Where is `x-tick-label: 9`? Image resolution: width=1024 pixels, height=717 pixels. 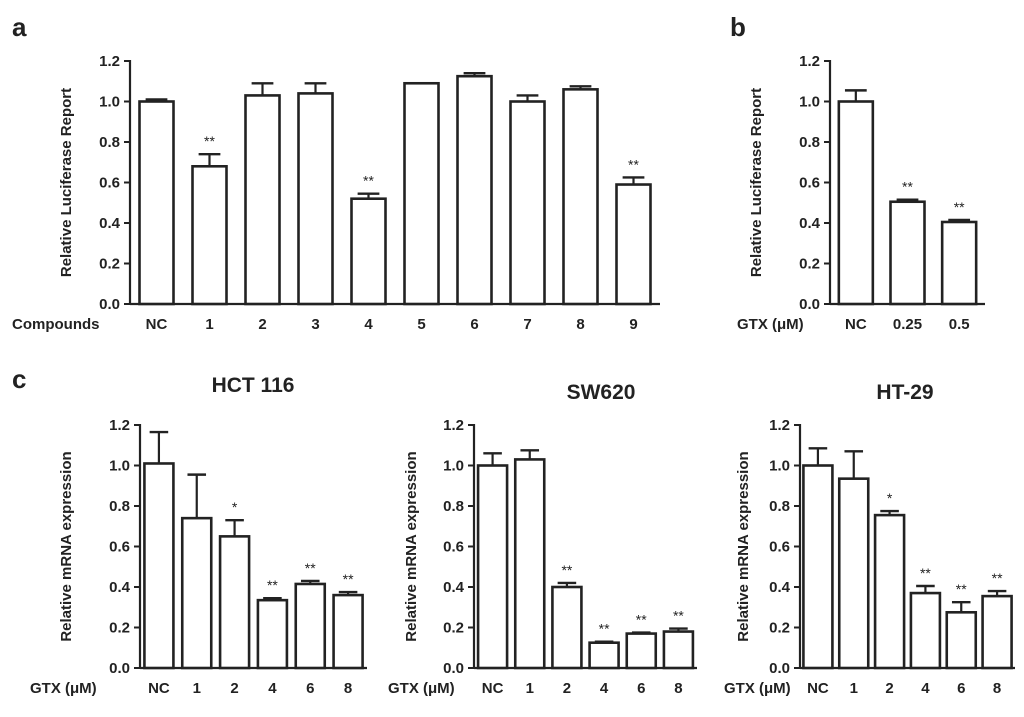 x-tick-label: 9 is located at coordinates (633, 324).